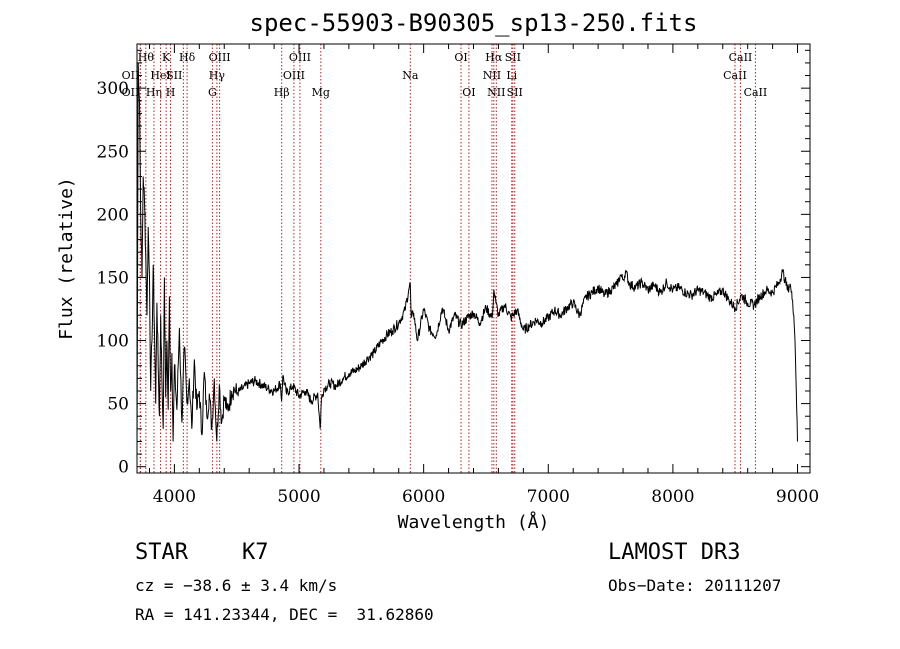  What do you see at coordinates (515, 92) in the screenshot?
I see `line-marker-label-24: SII` at bounding box center [515, 92].